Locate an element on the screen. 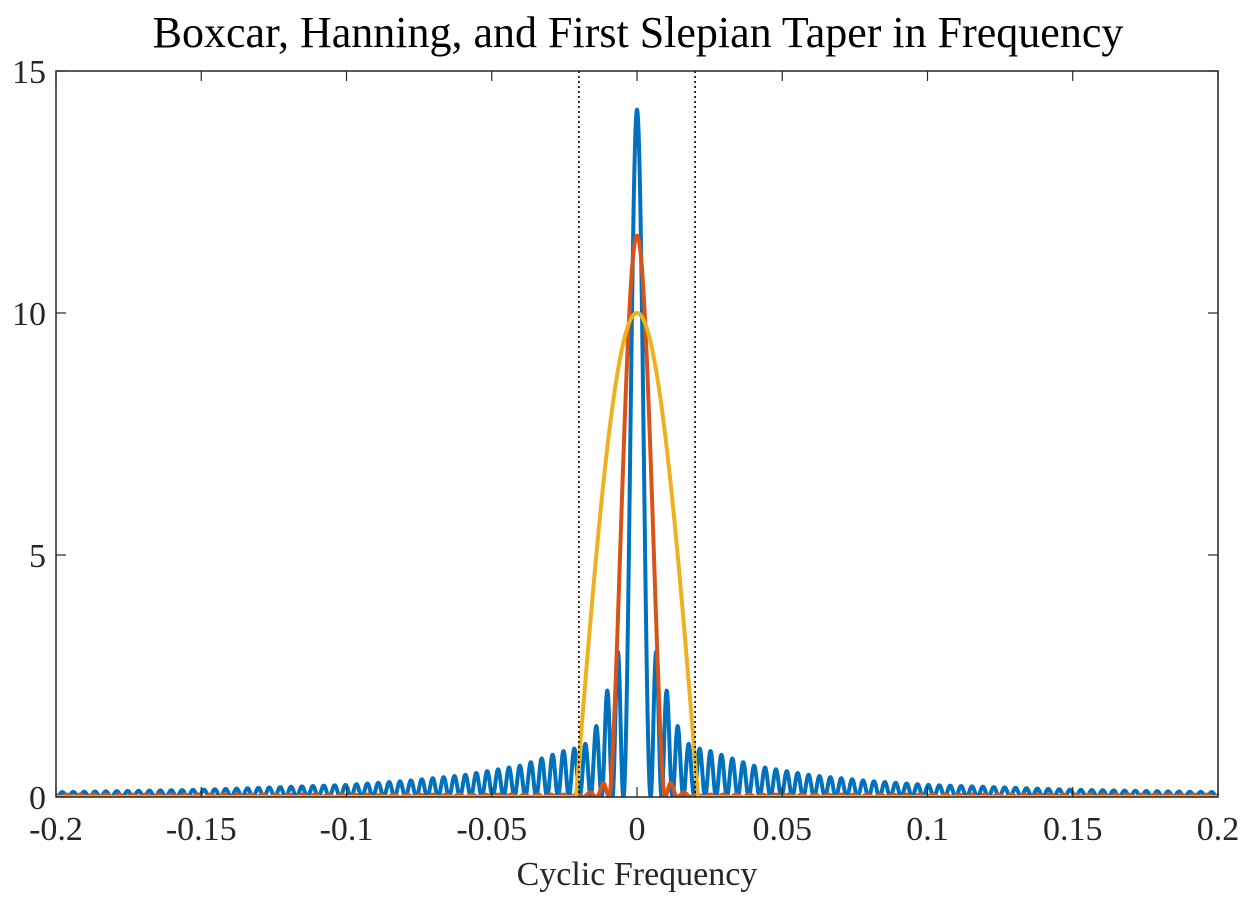 Image resolution: width=1257 pixels, height=897 pixels. y-tick-label: 15 is located at coordinates (29, 72).